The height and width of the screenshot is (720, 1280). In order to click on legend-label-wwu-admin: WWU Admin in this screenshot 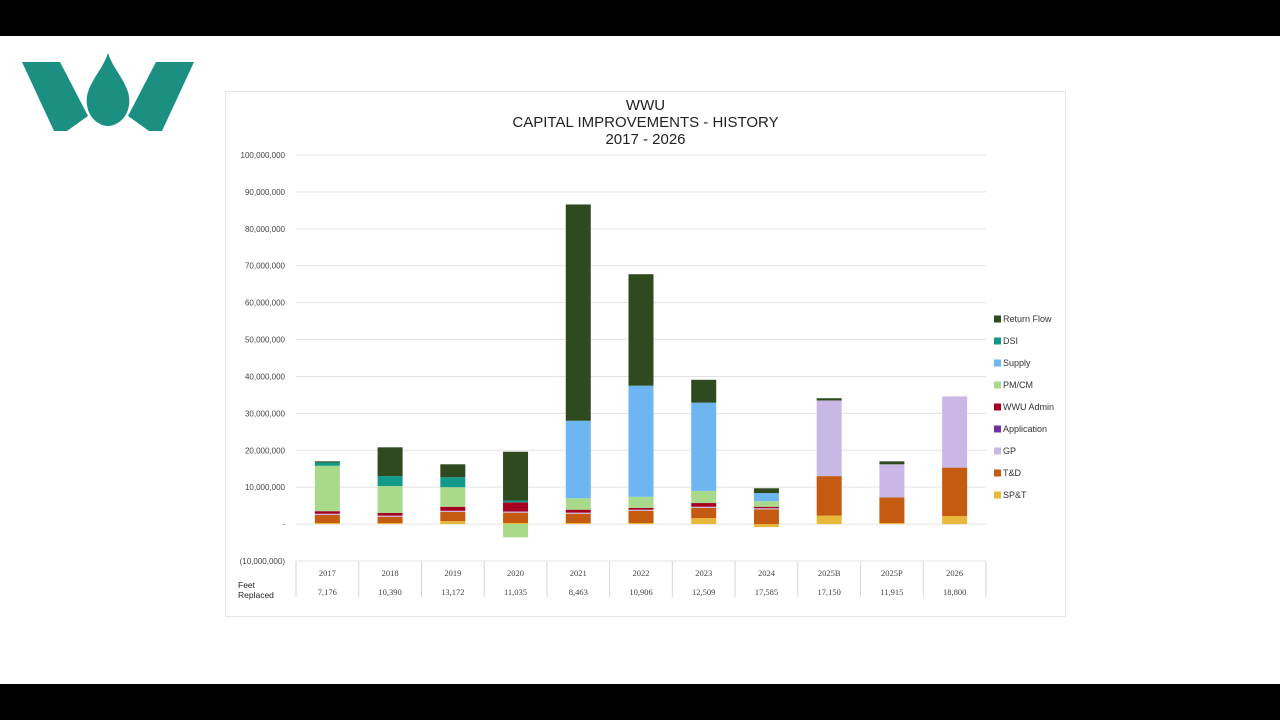, I will do `click(1028, 407)`.